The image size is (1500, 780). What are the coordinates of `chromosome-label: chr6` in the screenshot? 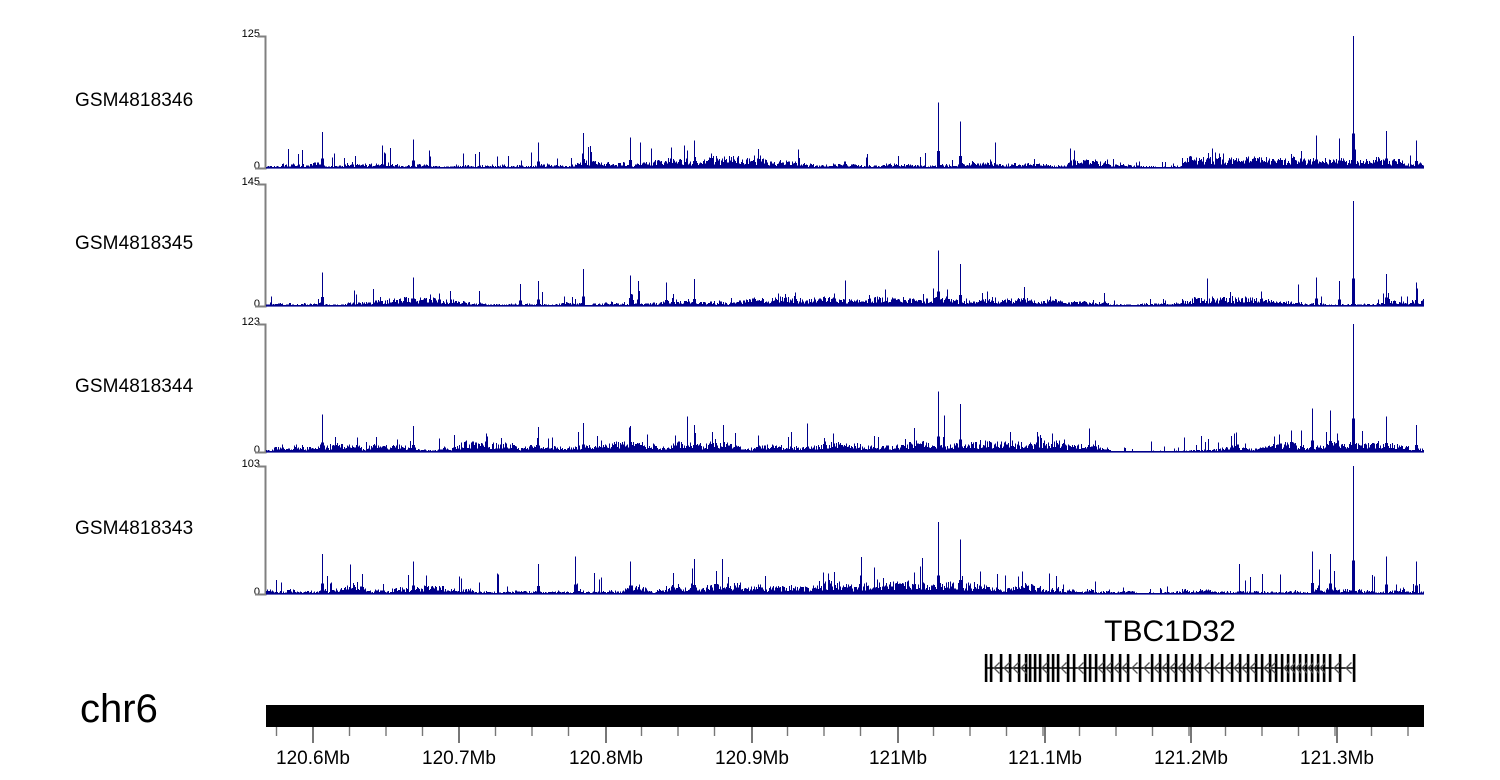 It's located at (119, 709).